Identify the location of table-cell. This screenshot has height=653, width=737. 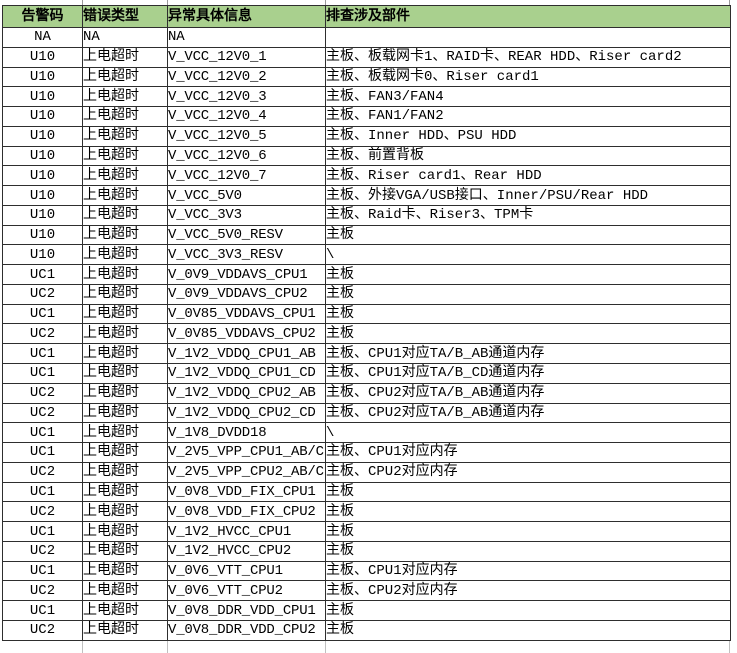
(528, 37).